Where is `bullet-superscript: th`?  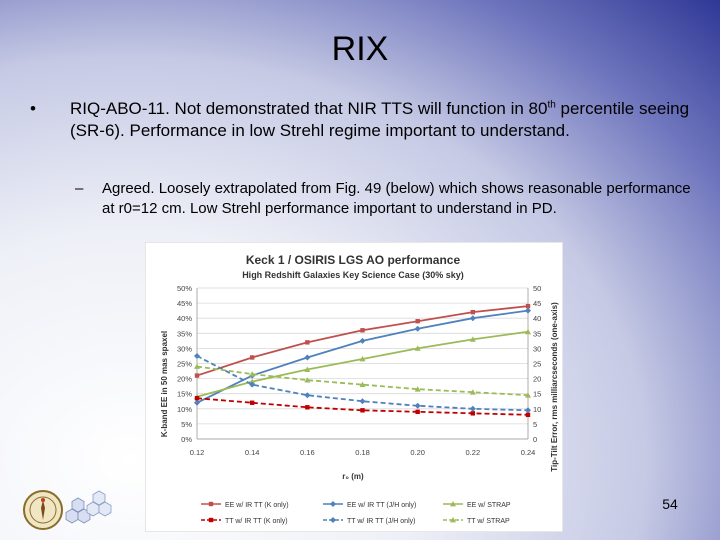 bullet-superscript: th is located at coordinates (551, 105).